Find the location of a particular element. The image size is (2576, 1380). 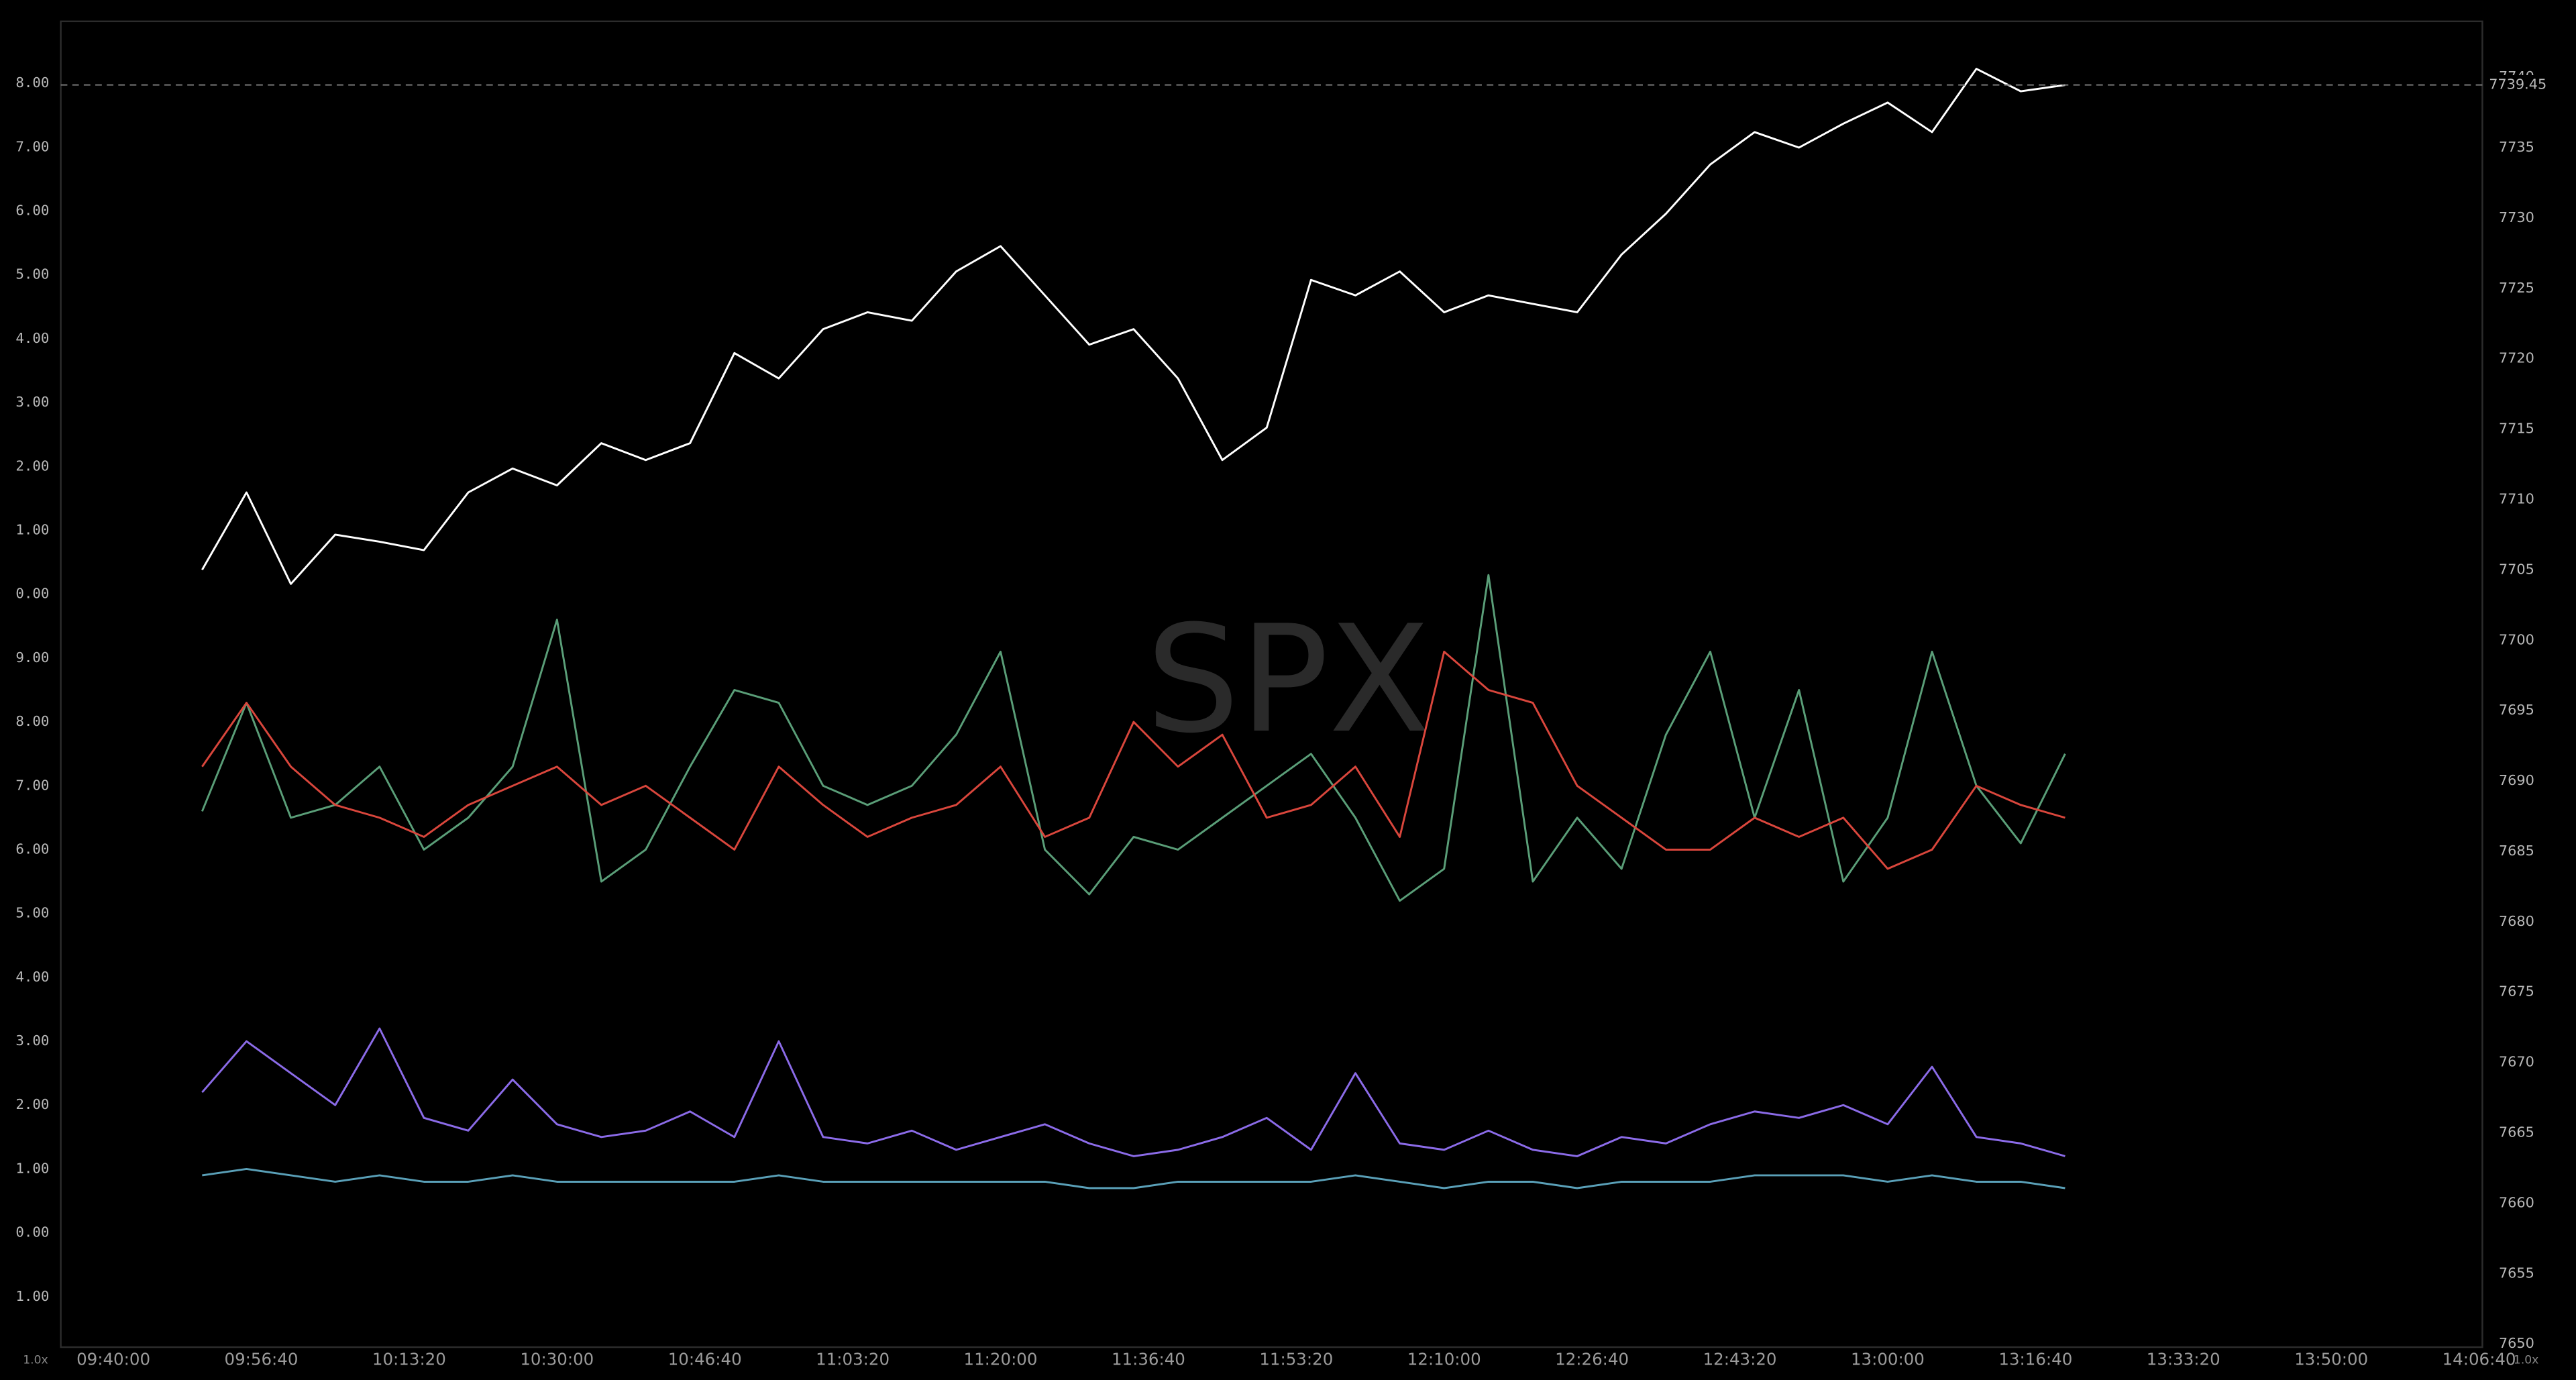

x-tick-label: 09:56:40 is located at coordinates (262, 1359).